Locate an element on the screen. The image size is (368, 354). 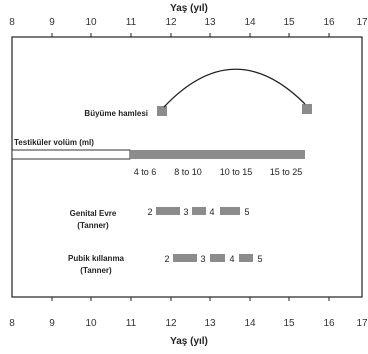
top-tick-11: 11 is located at coordinates (131, 22).